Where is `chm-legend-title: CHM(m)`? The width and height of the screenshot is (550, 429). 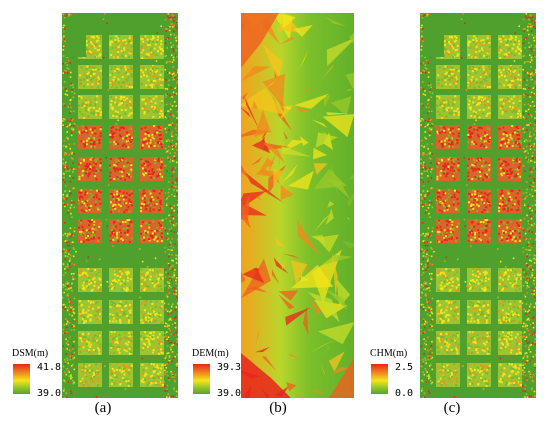
chm-legend-title: CHM(m) is located at coordinates (389, 353).